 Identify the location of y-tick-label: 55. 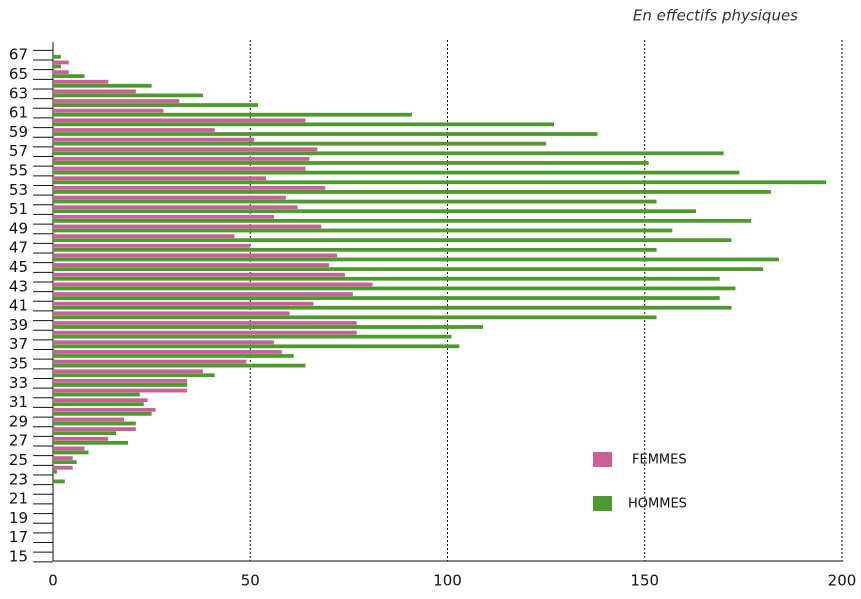
(18, 171).